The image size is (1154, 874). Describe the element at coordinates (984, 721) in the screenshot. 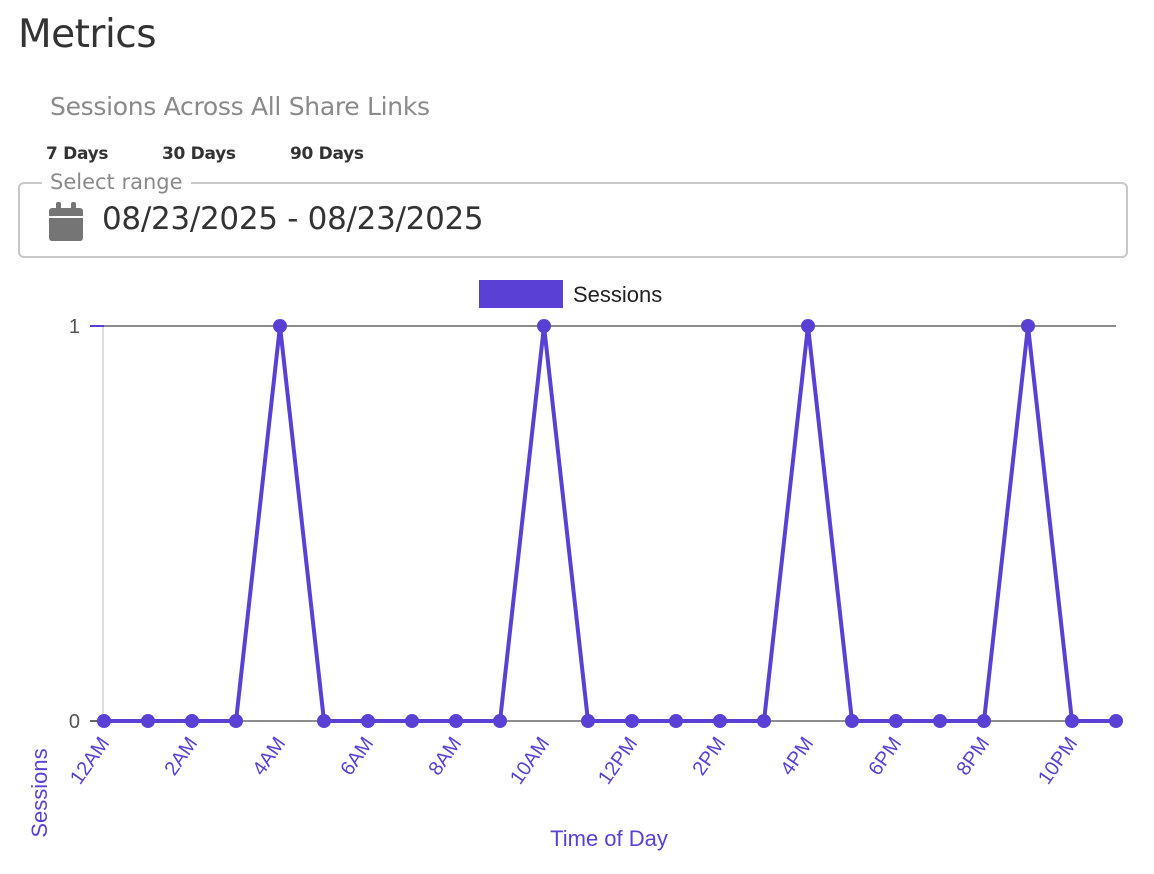

I see `data-point-8pm` at that location.